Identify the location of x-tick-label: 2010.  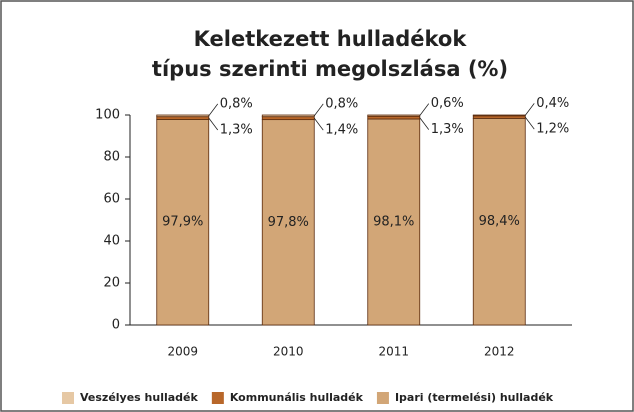
(288, 352).